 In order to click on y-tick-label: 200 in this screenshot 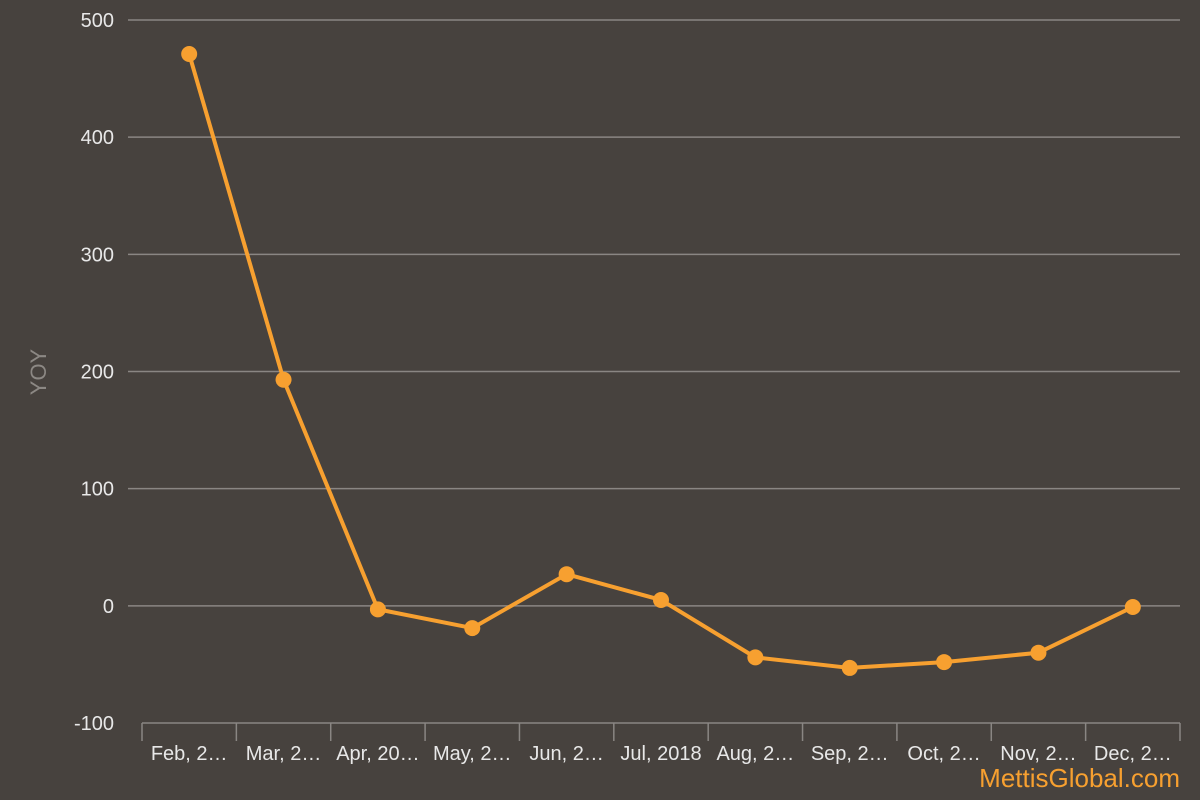, I will do `click(97, 373)`.